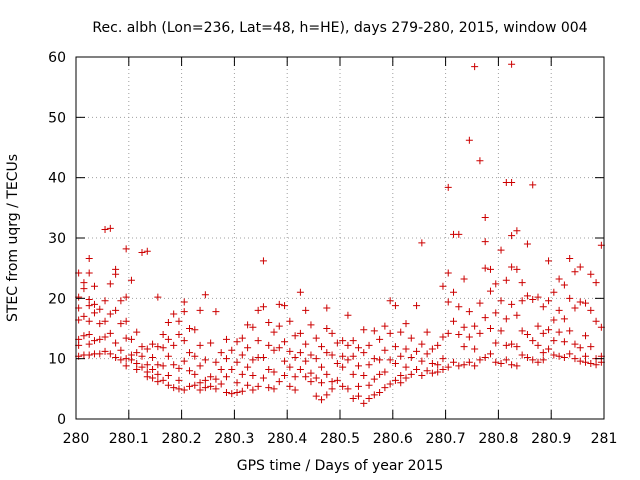  What do you see at coordinates (76, 439) in the screenshot?
I see `x-tick-label: 280` at bounding box center [76, 439].